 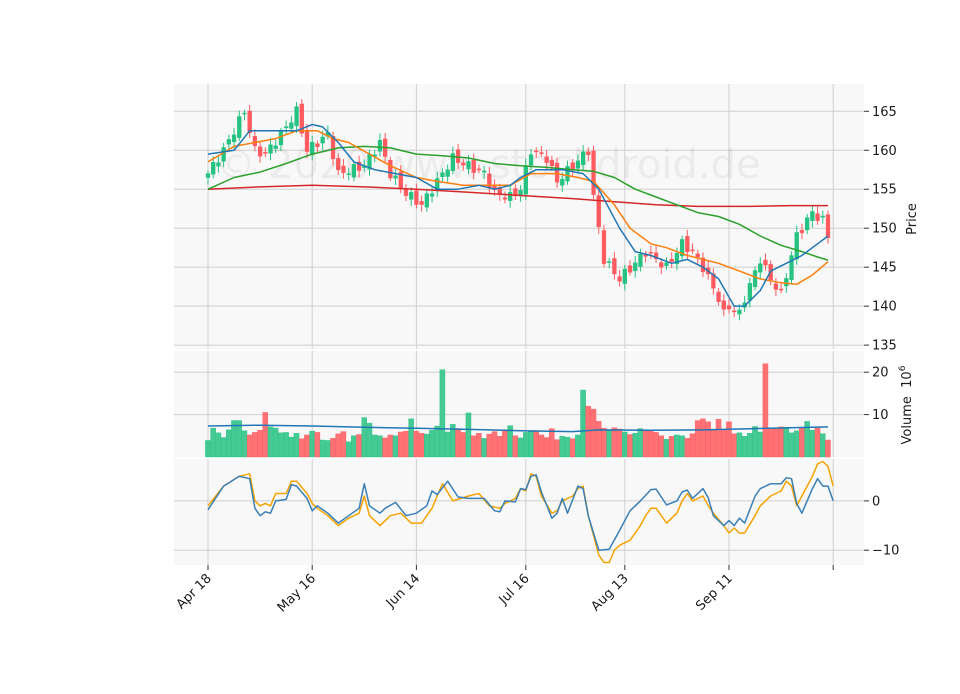 What do you see at coordinates (714, 592) in the screenshot?
I see `x-tick-label: Sep 11` at bounding box center [714, 592].